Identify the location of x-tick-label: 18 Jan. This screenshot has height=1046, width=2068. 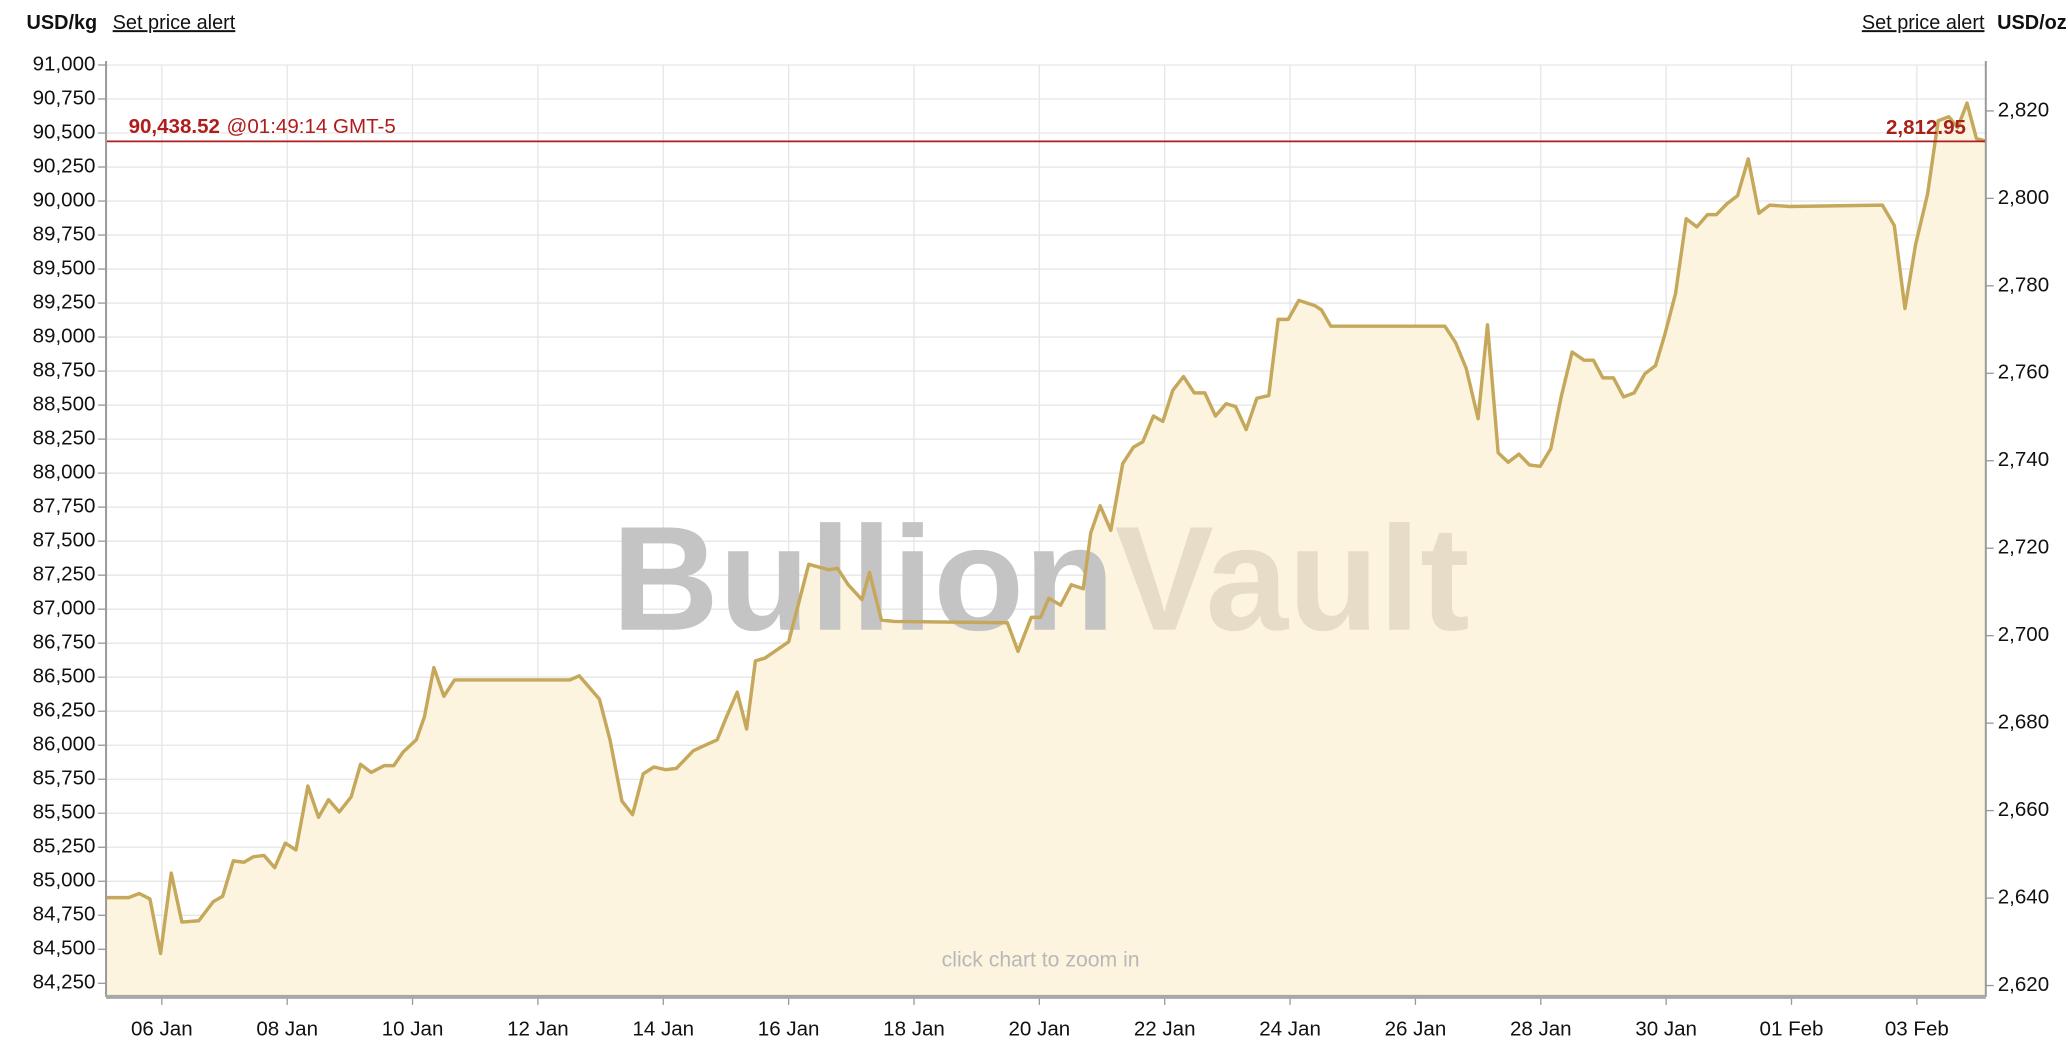
(914, 1028).